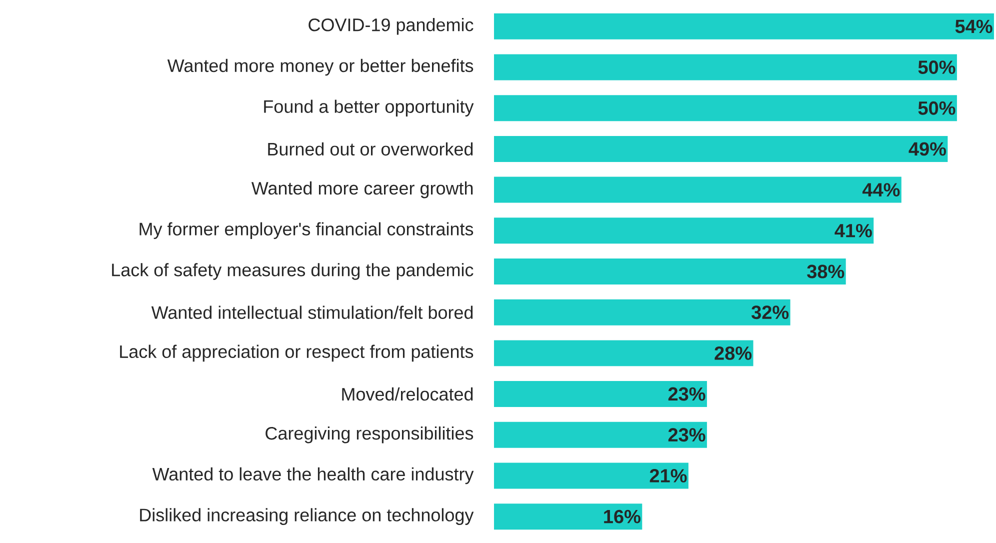 Image resolution: width=996 pixels, height=543 pixels. Describe the element at coordinates (293, 271) in the screenshot. I see `y-tick-label: Lack of safety measures during the pandemic` at that location.